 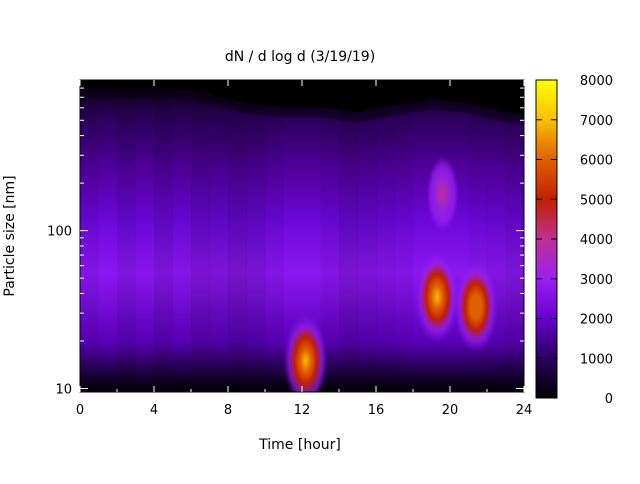 What do you see at coordinates (596, 320) in the screenshot?
I see `colorbar-tick-label: 2000` at bounding box center [596, 320].